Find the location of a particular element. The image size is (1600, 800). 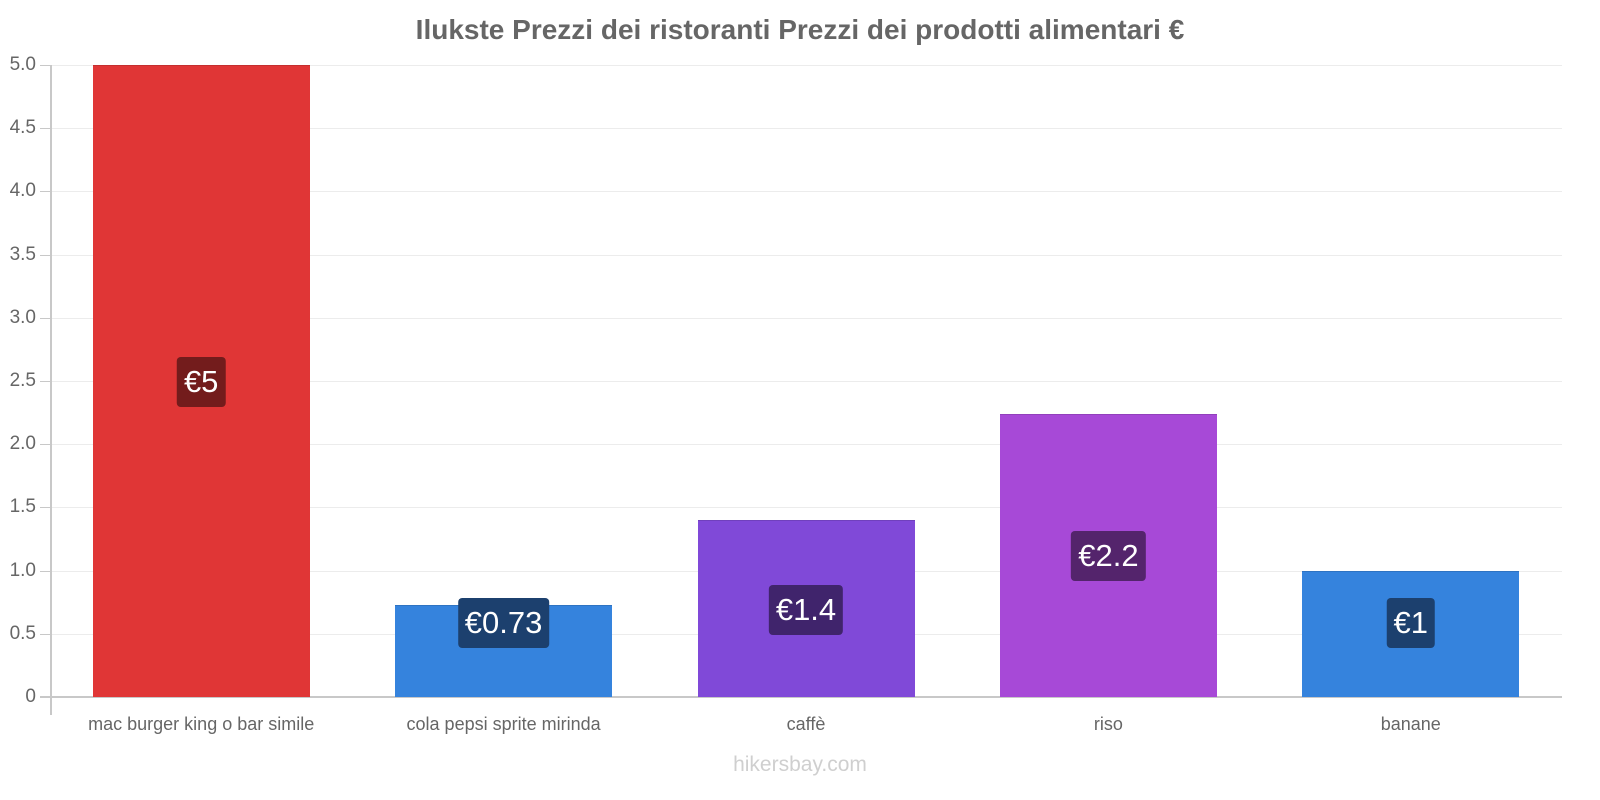

bar: €2.2 is located at coordinates (1108, 555).